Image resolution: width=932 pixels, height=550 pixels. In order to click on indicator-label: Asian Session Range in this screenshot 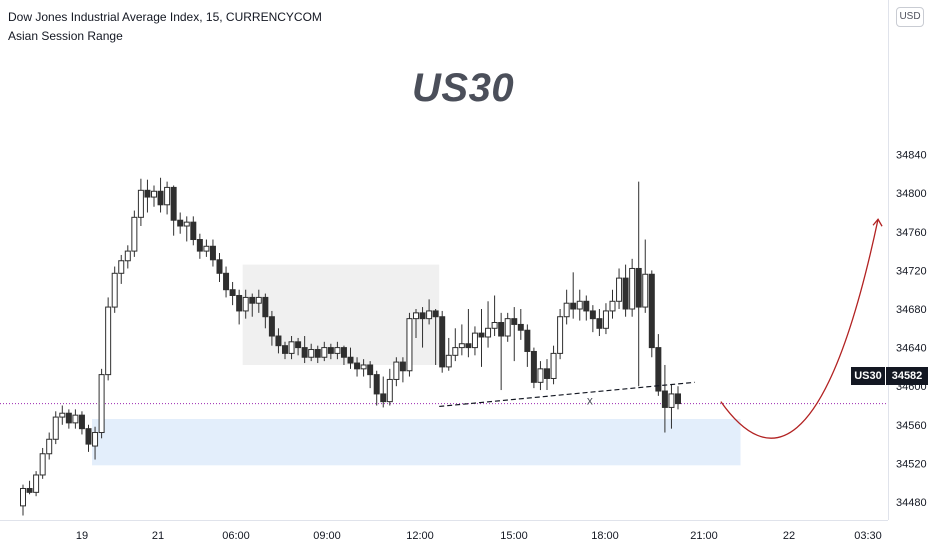, I will do `click(65, 36)`.